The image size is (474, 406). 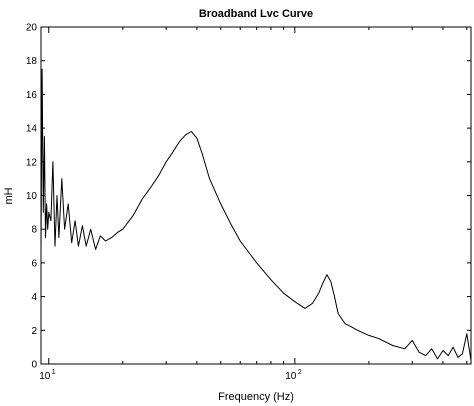 I want to click on y-tick-label: 6, so click(x=34, y=263).